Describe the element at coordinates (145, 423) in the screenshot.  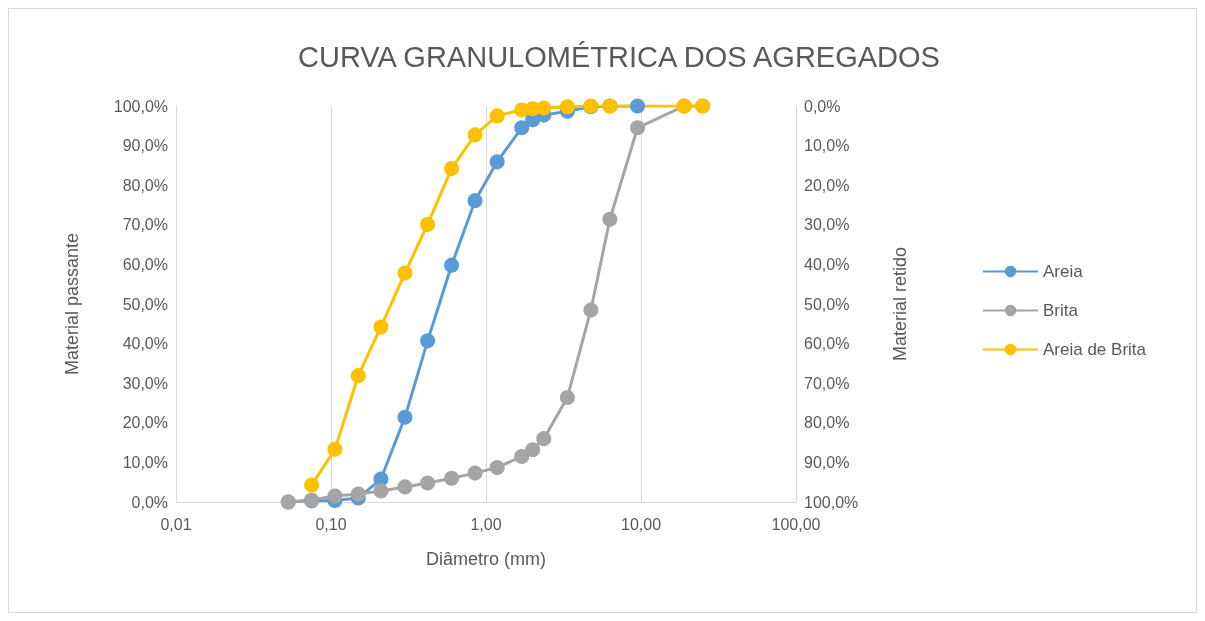
I see `y-tick-label: 20,0%` at that location.